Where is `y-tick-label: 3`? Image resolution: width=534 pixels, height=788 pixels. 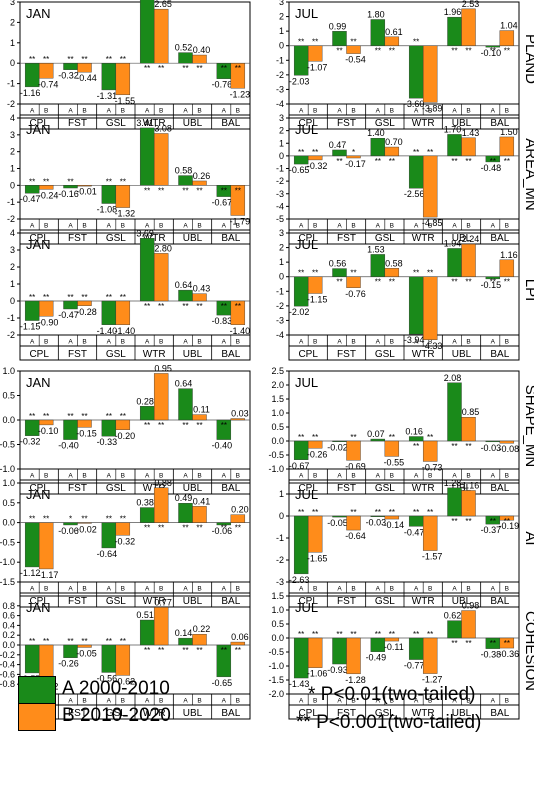 y-tick-label: 3 is located at coordinates (12, 250).